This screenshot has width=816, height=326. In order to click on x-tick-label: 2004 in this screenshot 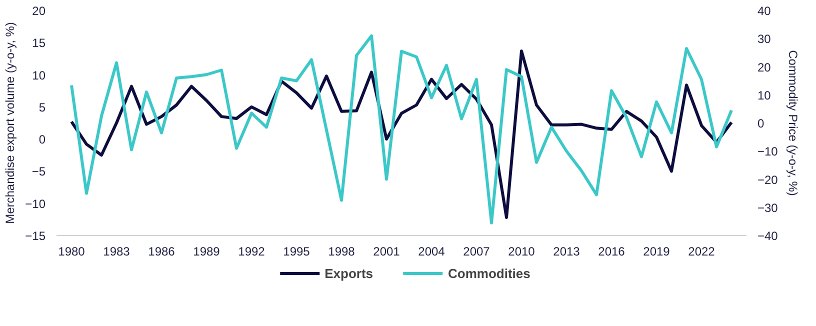, I will do `click(432, 251)`.